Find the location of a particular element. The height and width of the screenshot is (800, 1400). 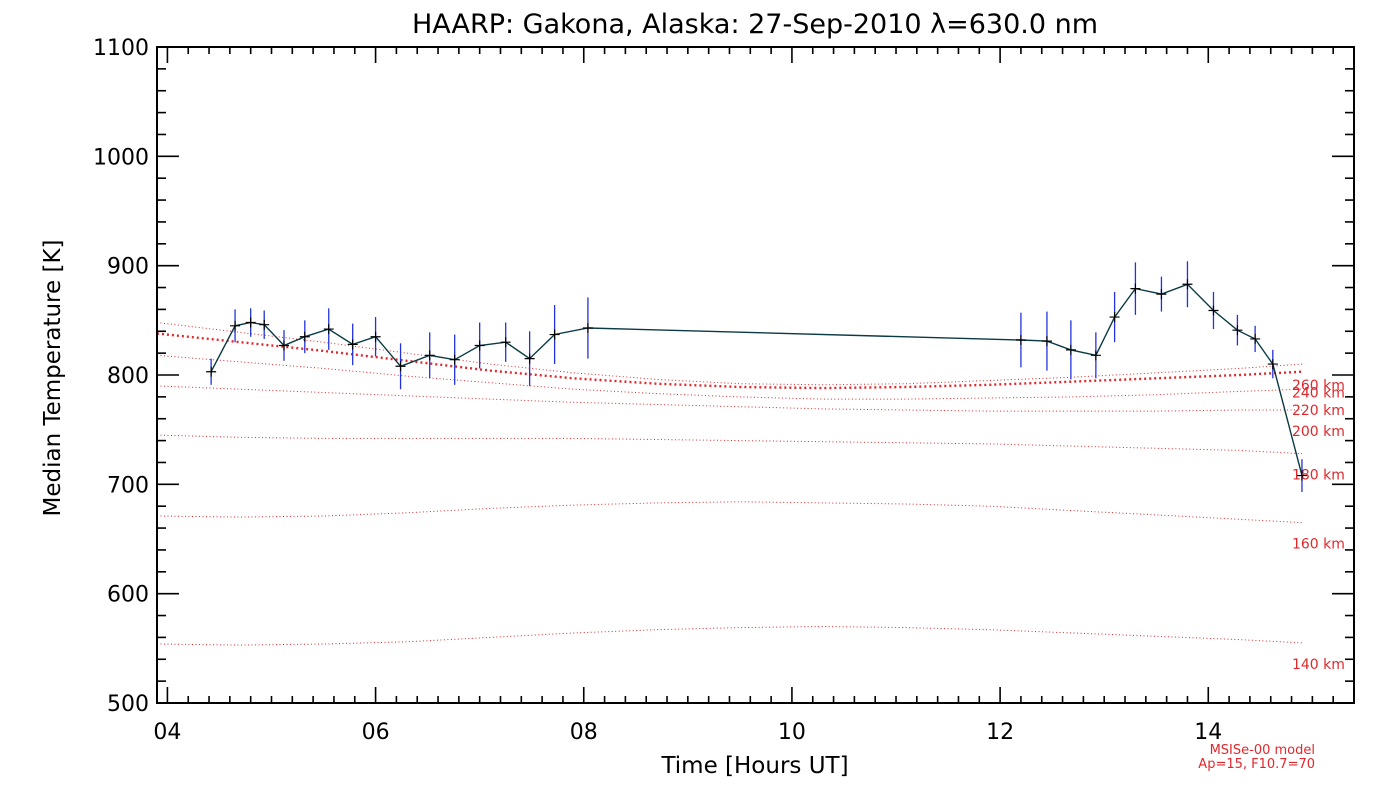

y-tick-label: 1100 is located at coordinates (121, 48).